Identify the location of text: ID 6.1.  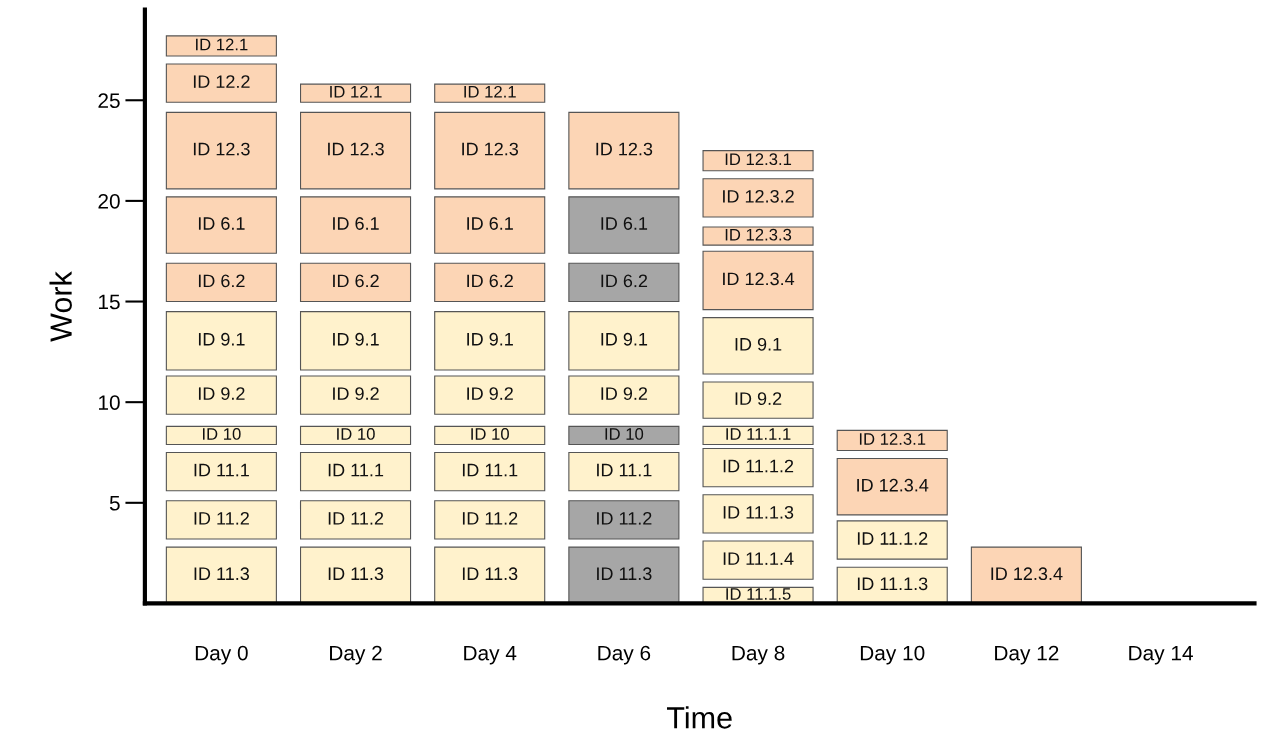
(490, 223).